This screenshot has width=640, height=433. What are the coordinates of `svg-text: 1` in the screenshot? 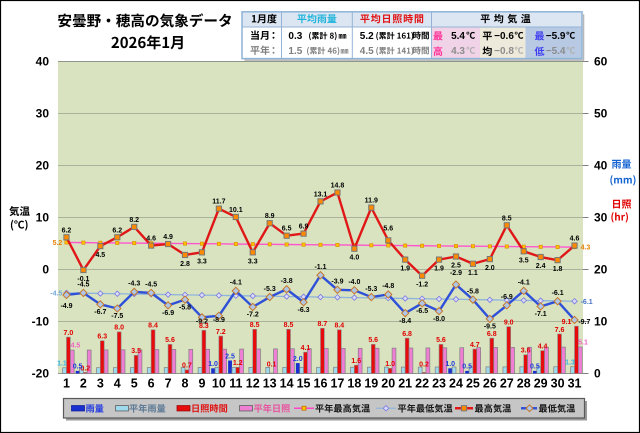 It's located at (66, 384).